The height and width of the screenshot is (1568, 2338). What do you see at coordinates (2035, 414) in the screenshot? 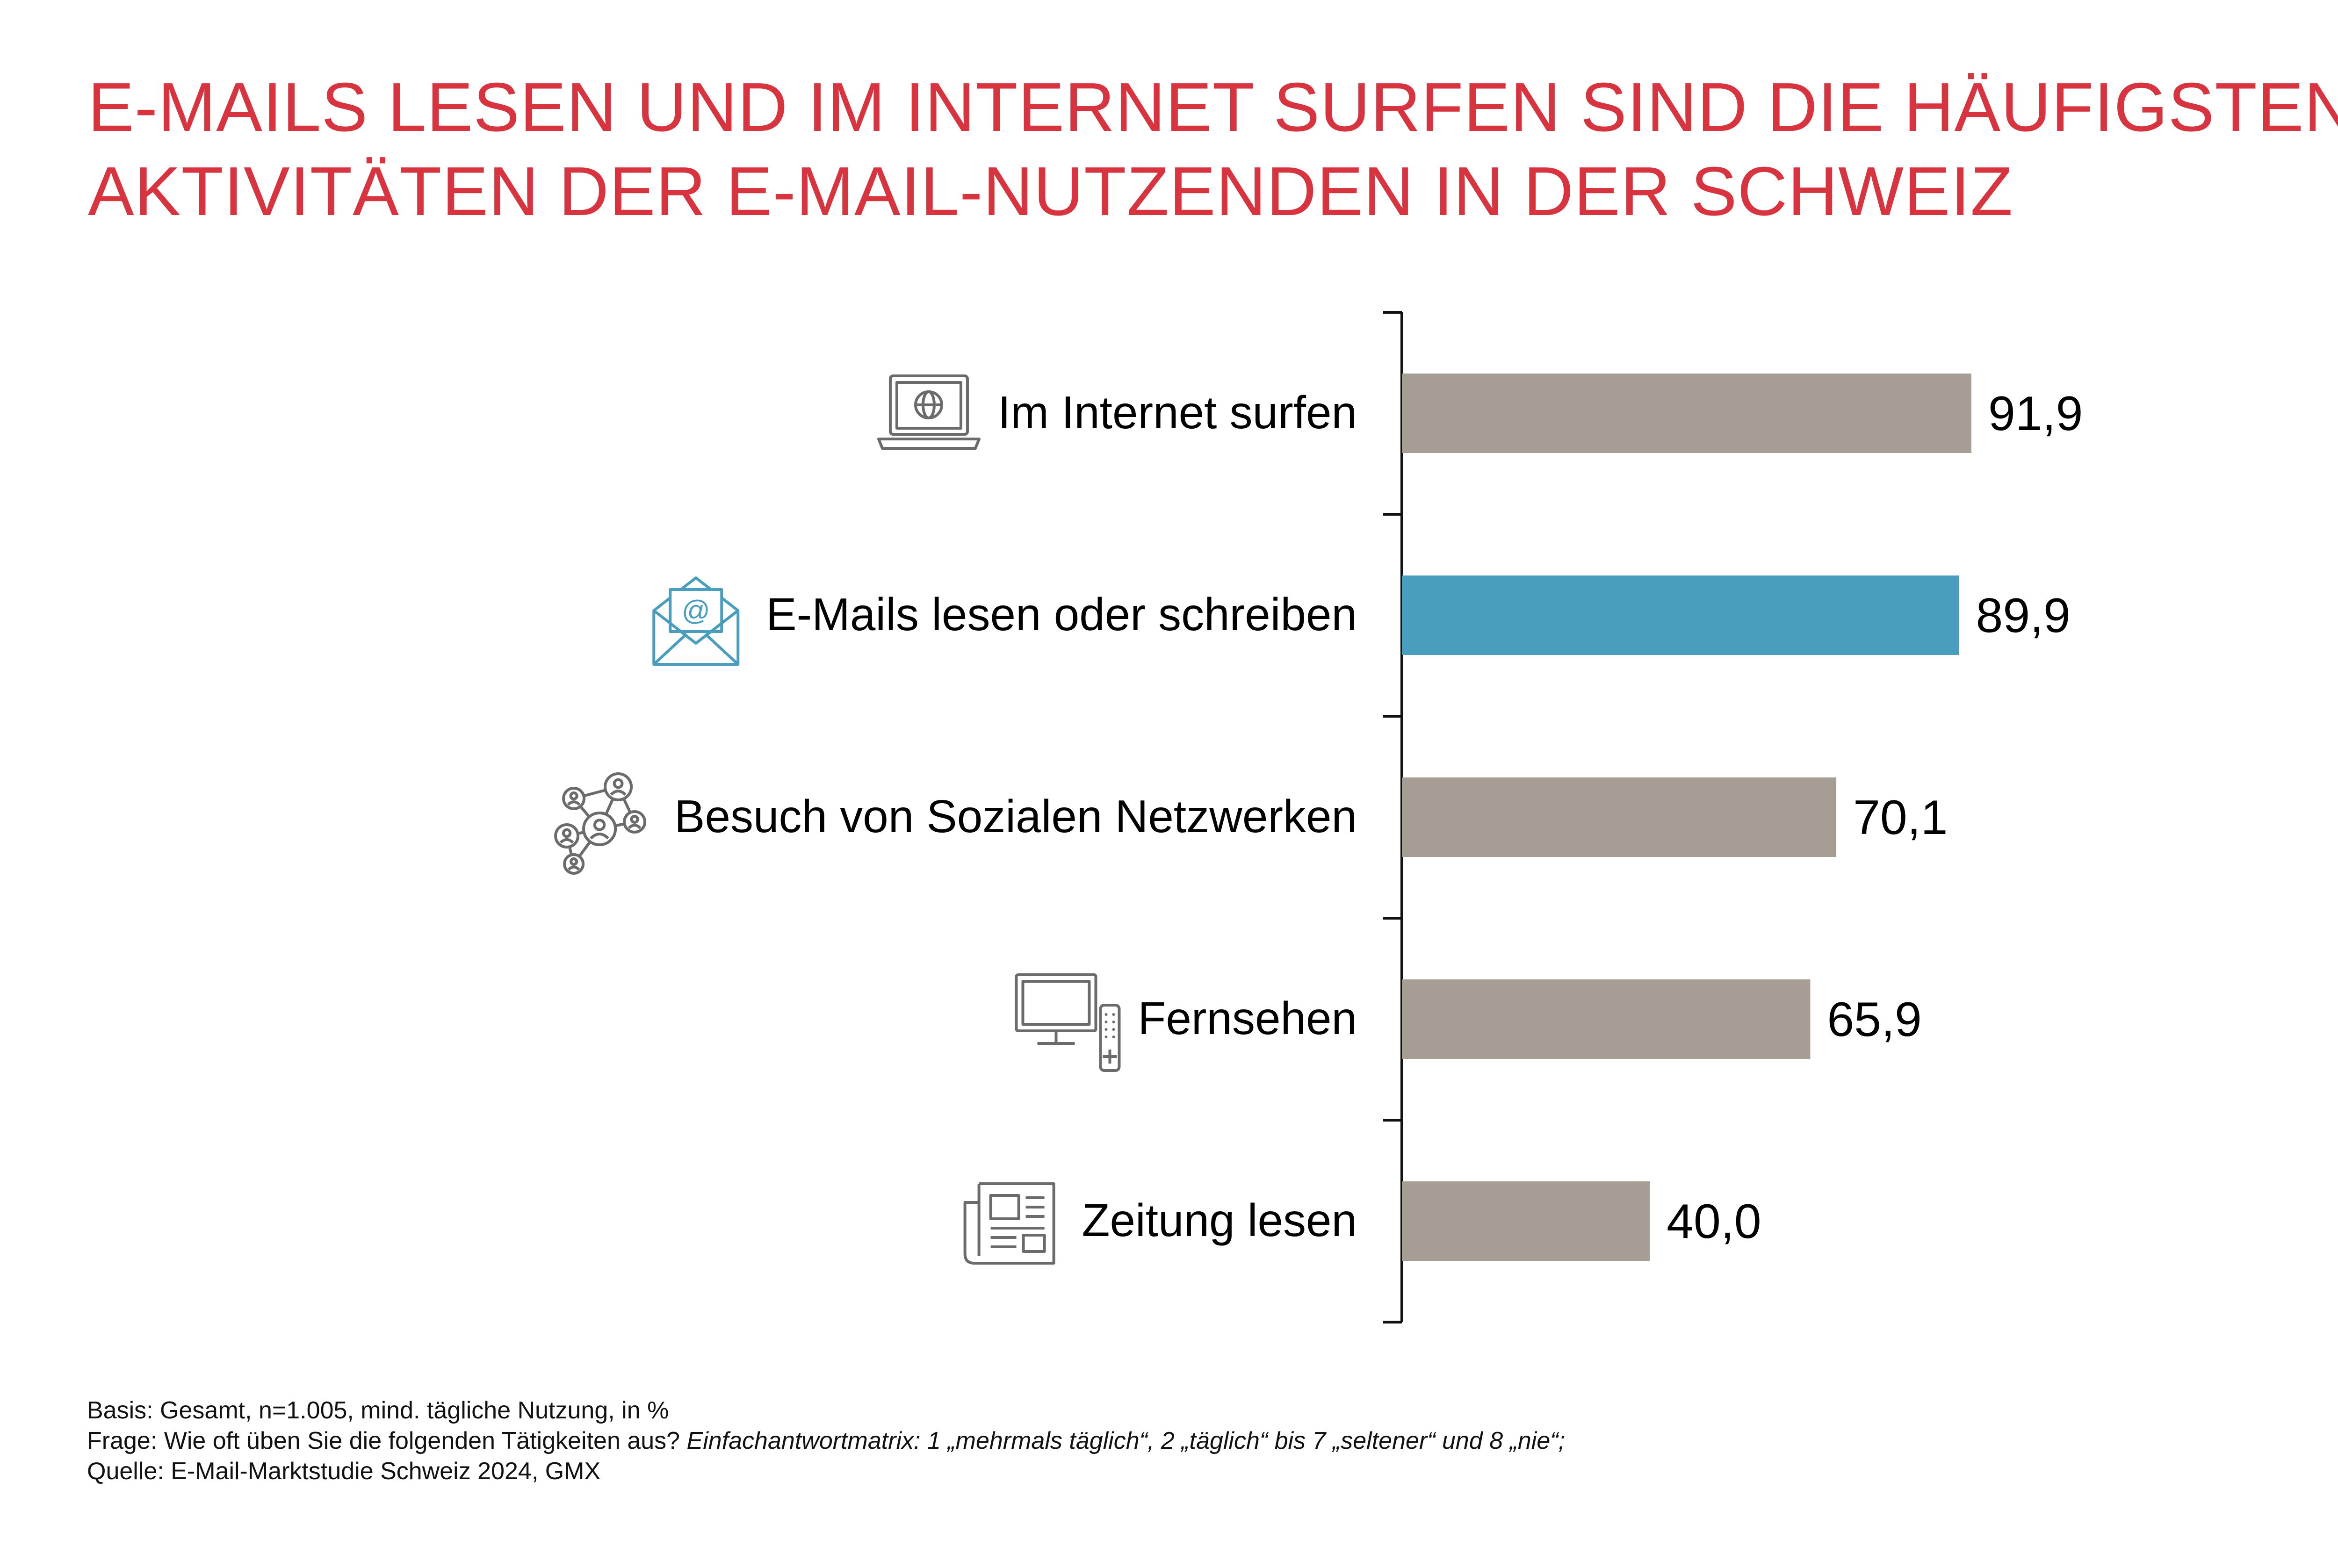
I see `bar-value-label: 91,9` at bounding box center [2035, 414].